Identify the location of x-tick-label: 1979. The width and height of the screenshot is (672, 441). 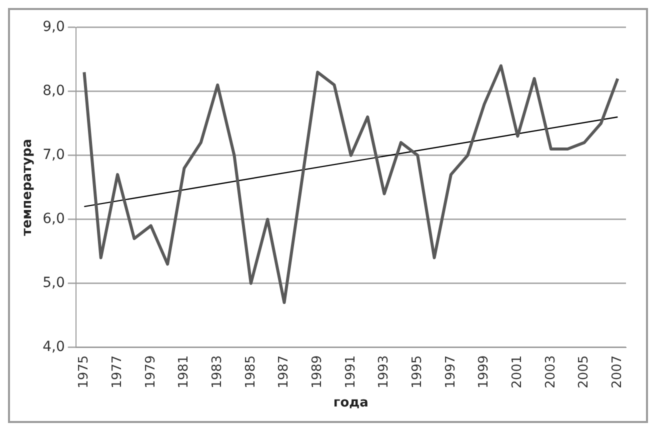
(150, 371).